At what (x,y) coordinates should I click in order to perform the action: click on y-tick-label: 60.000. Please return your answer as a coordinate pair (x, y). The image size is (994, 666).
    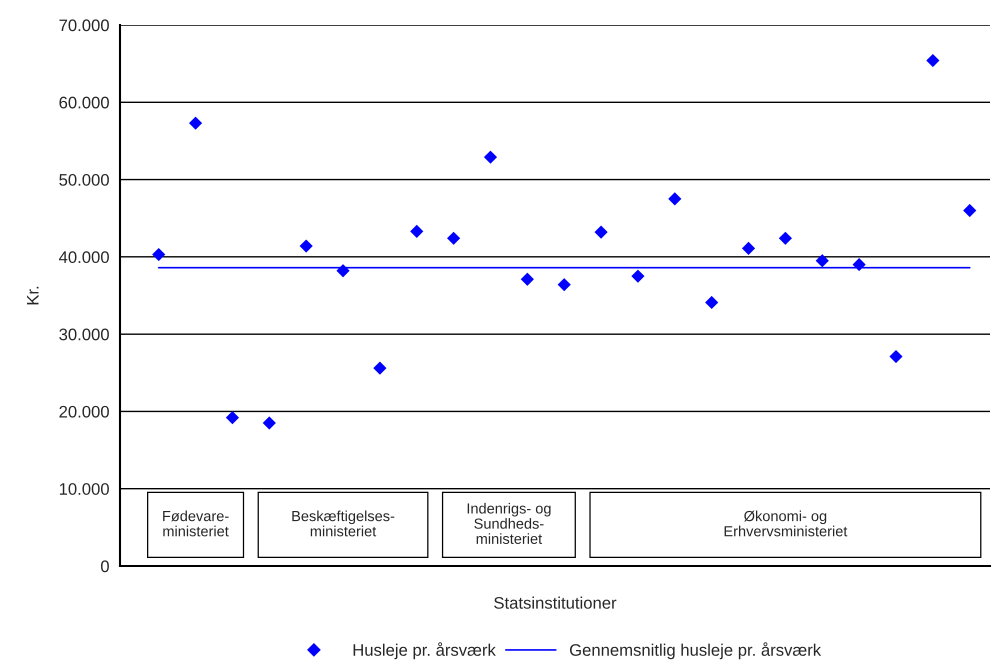
    Looking at the image, I should click on (84, 102).